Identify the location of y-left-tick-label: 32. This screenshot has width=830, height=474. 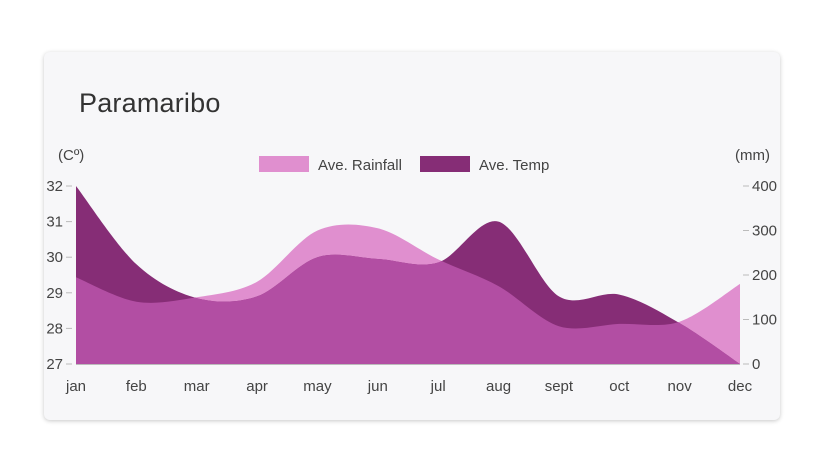
(54, 186).